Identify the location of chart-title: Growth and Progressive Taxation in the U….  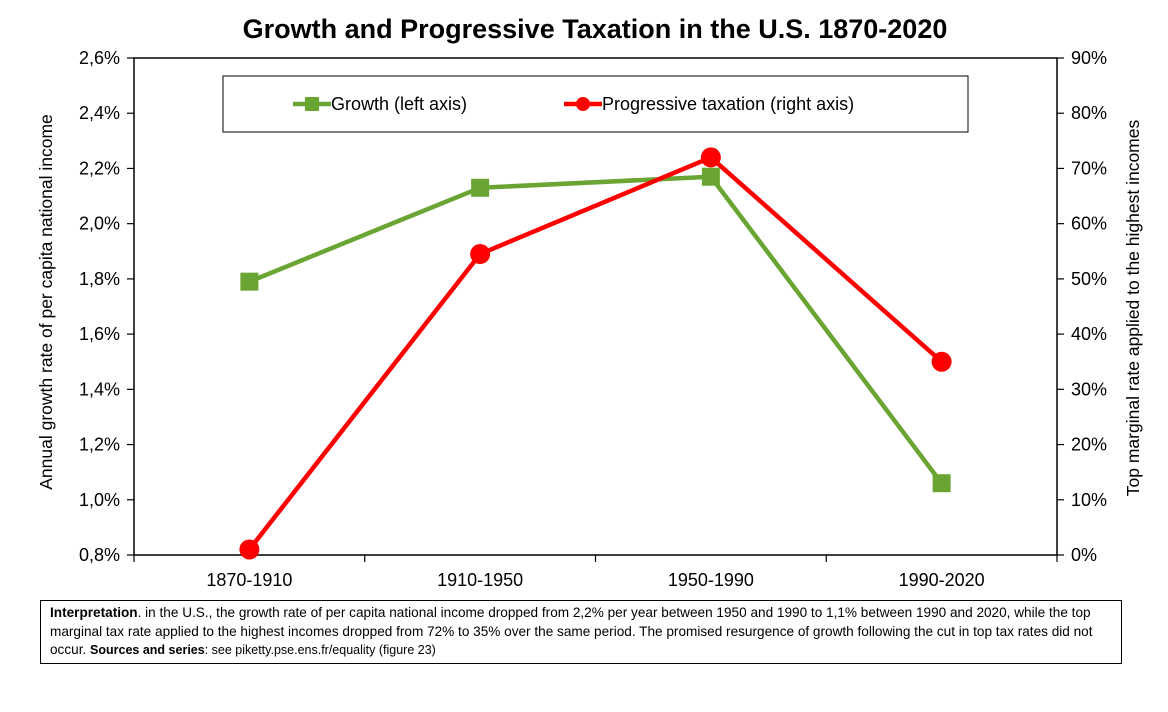
(595, 29).